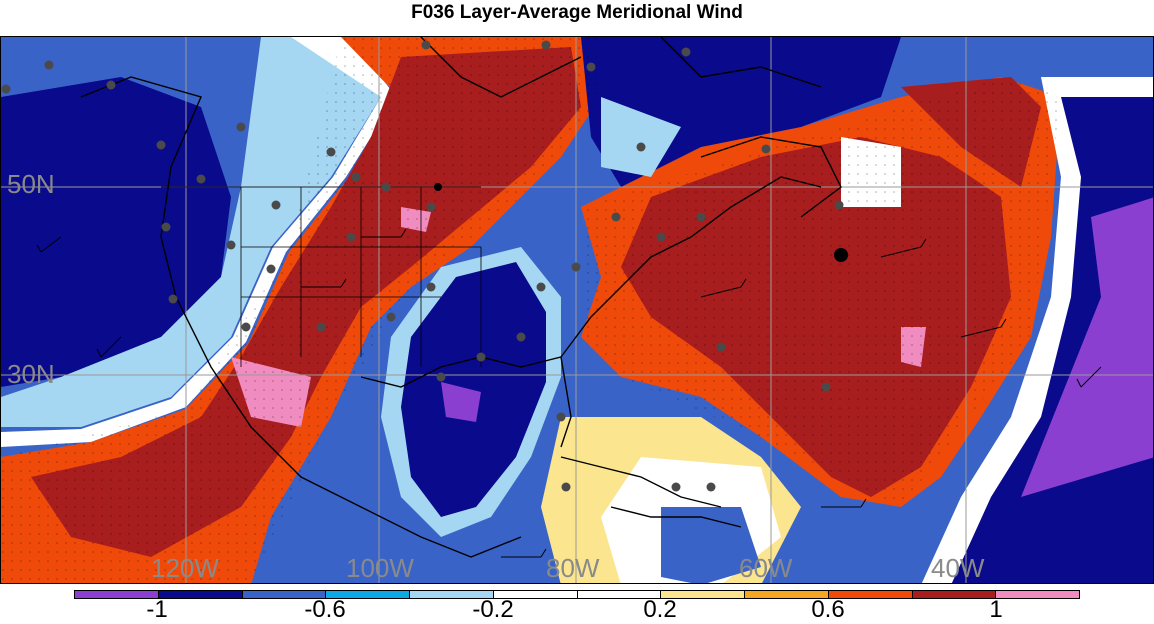 The width and height of the screenshot is (1154, 624). What do you see at coordinates (31, 374) in the screenshot?
I see `lat-label-30n: 30N` at bounding box center [31, 374].